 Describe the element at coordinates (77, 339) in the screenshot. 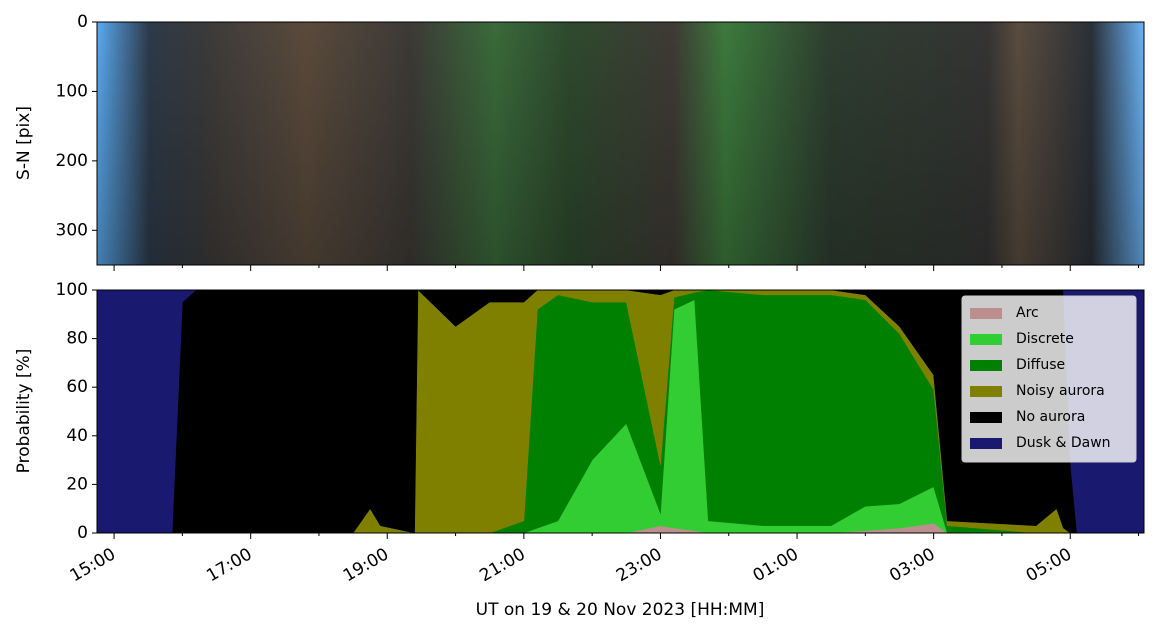

I see `y-tick-label: 80` at that location.